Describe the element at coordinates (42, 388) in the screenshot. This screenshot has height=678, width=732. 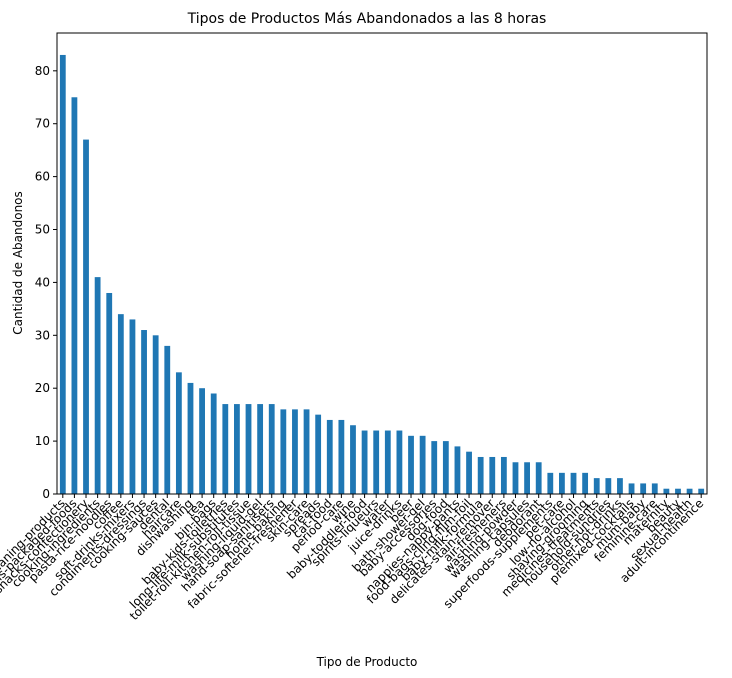
I see `y-tick-label: 20` at that location.